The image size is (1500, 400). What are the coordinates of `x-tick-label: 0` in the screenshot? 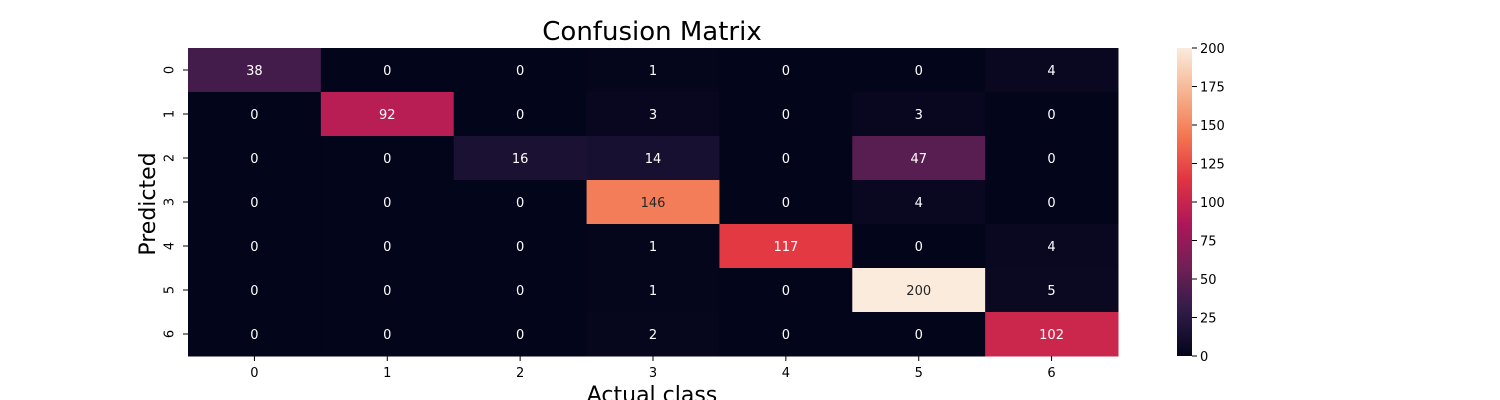 It's located at (254, 373).